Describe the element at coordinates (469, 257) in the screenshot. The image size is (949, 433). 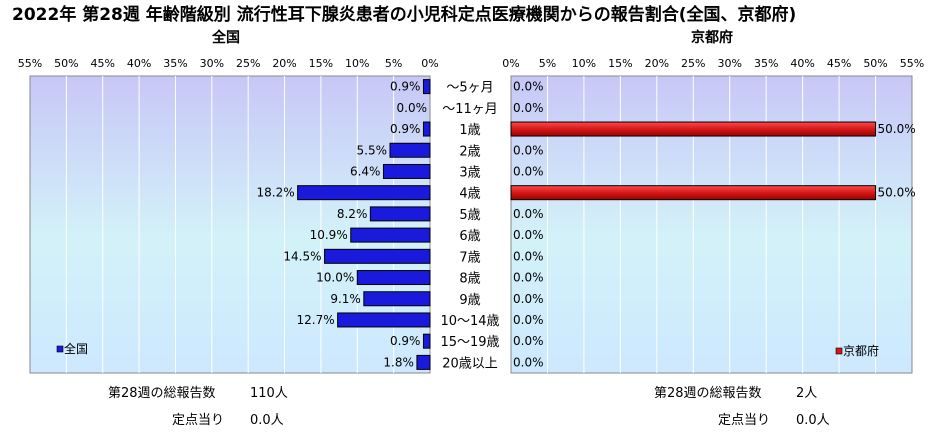
I see `category-label: 7歳` at that location.